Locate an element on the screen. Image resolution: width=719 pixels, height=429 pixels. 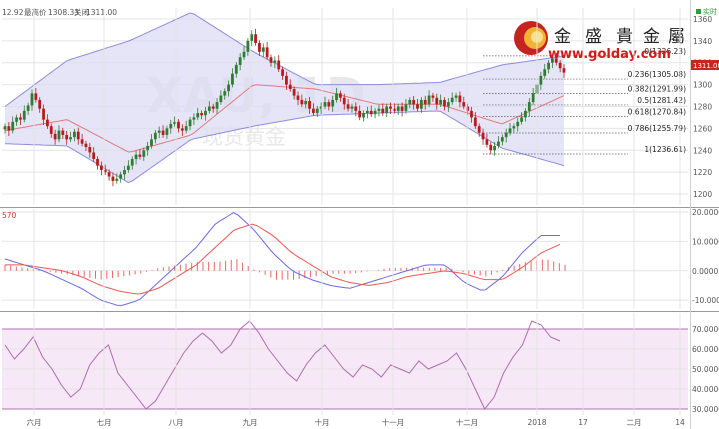
x-tick-label: 十月 is located at coordinates (322, 422).